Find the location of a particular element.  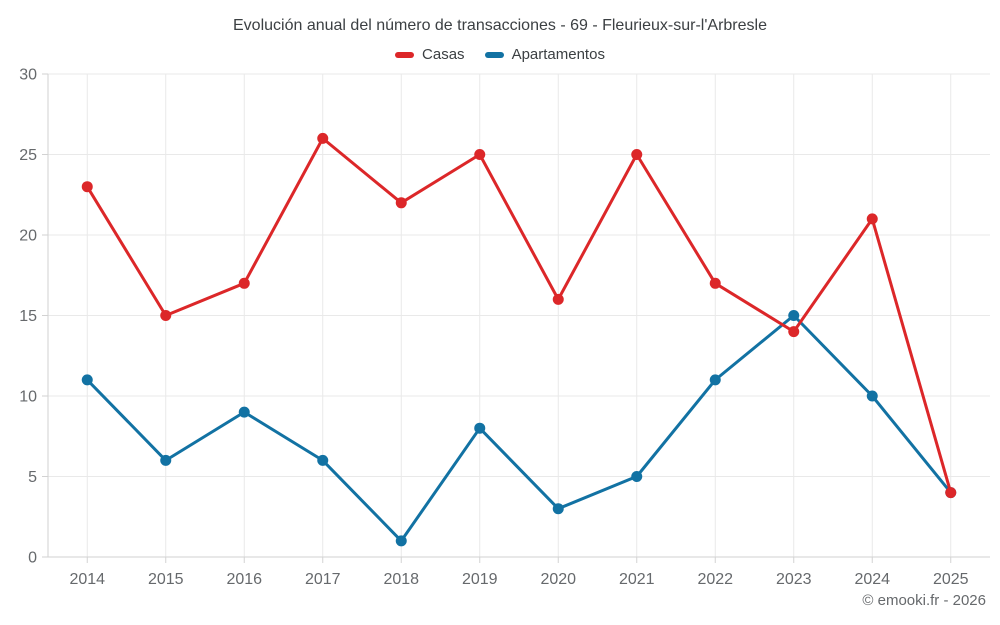

data-point-casas-2017 is located at coordinates (323, 138).